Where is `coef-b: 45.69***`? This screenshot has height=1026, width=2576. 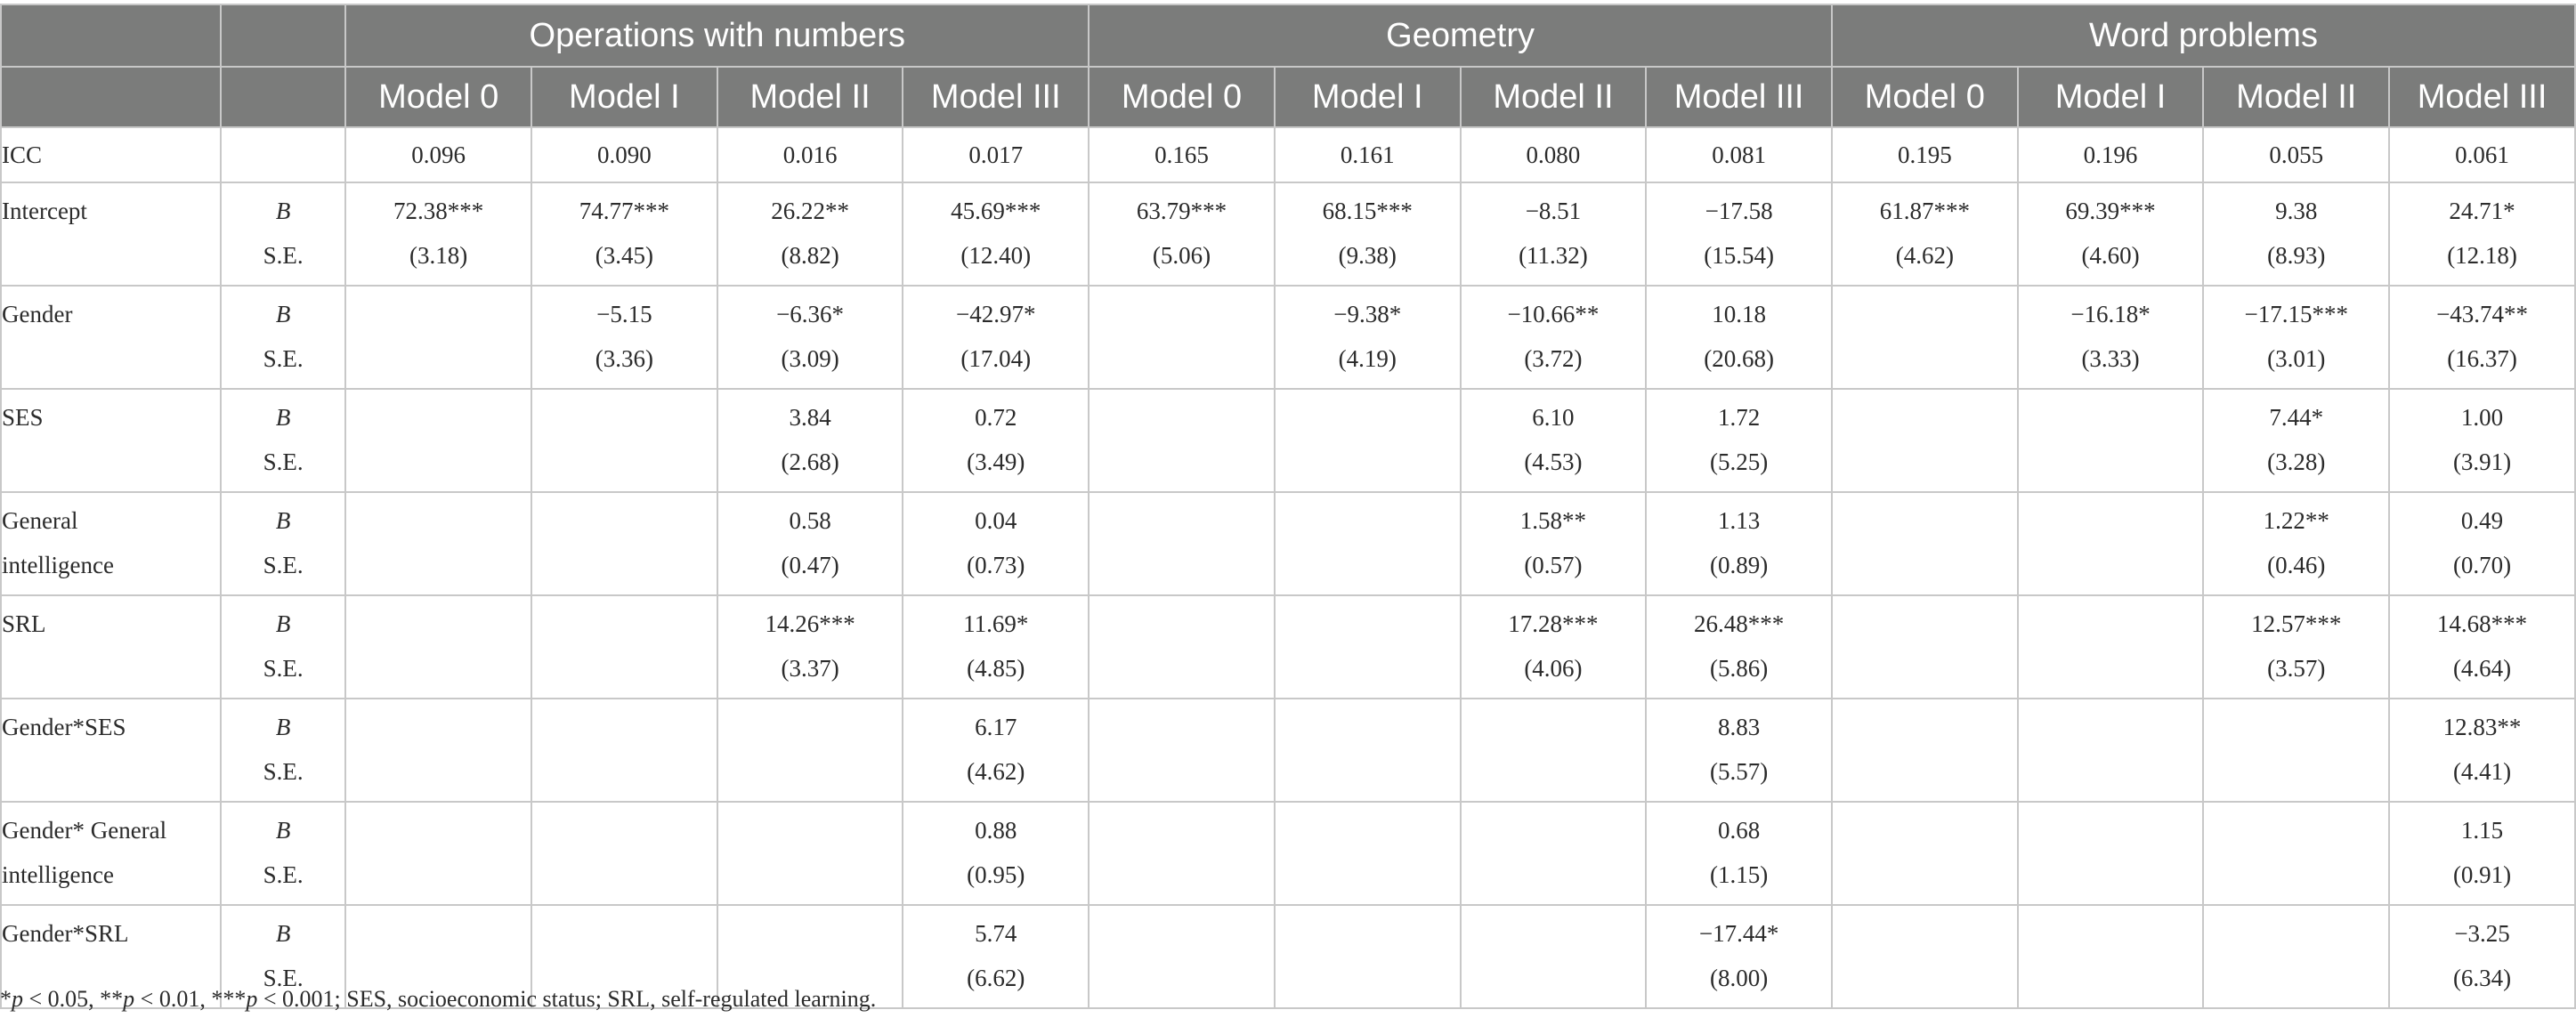
coef-b: 45.69*** is located at coordinates (996, 211).